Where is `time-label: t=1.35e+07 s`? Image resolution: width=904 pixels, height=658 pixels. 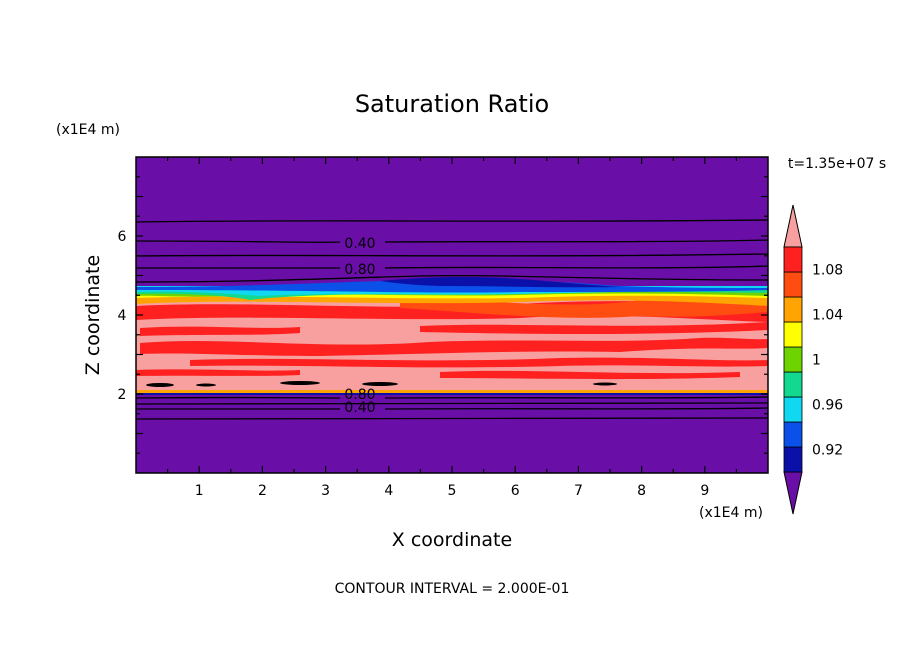
time-label: t=1.35e+07 s is located at coordinates (837, 164).